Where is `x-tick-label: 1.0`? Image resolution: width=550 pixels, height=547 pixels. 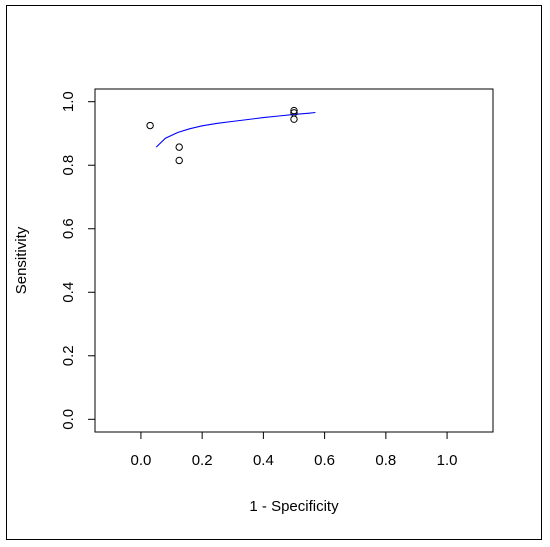 x-tick-label: 1.0 is located at coordinates (447, 460).